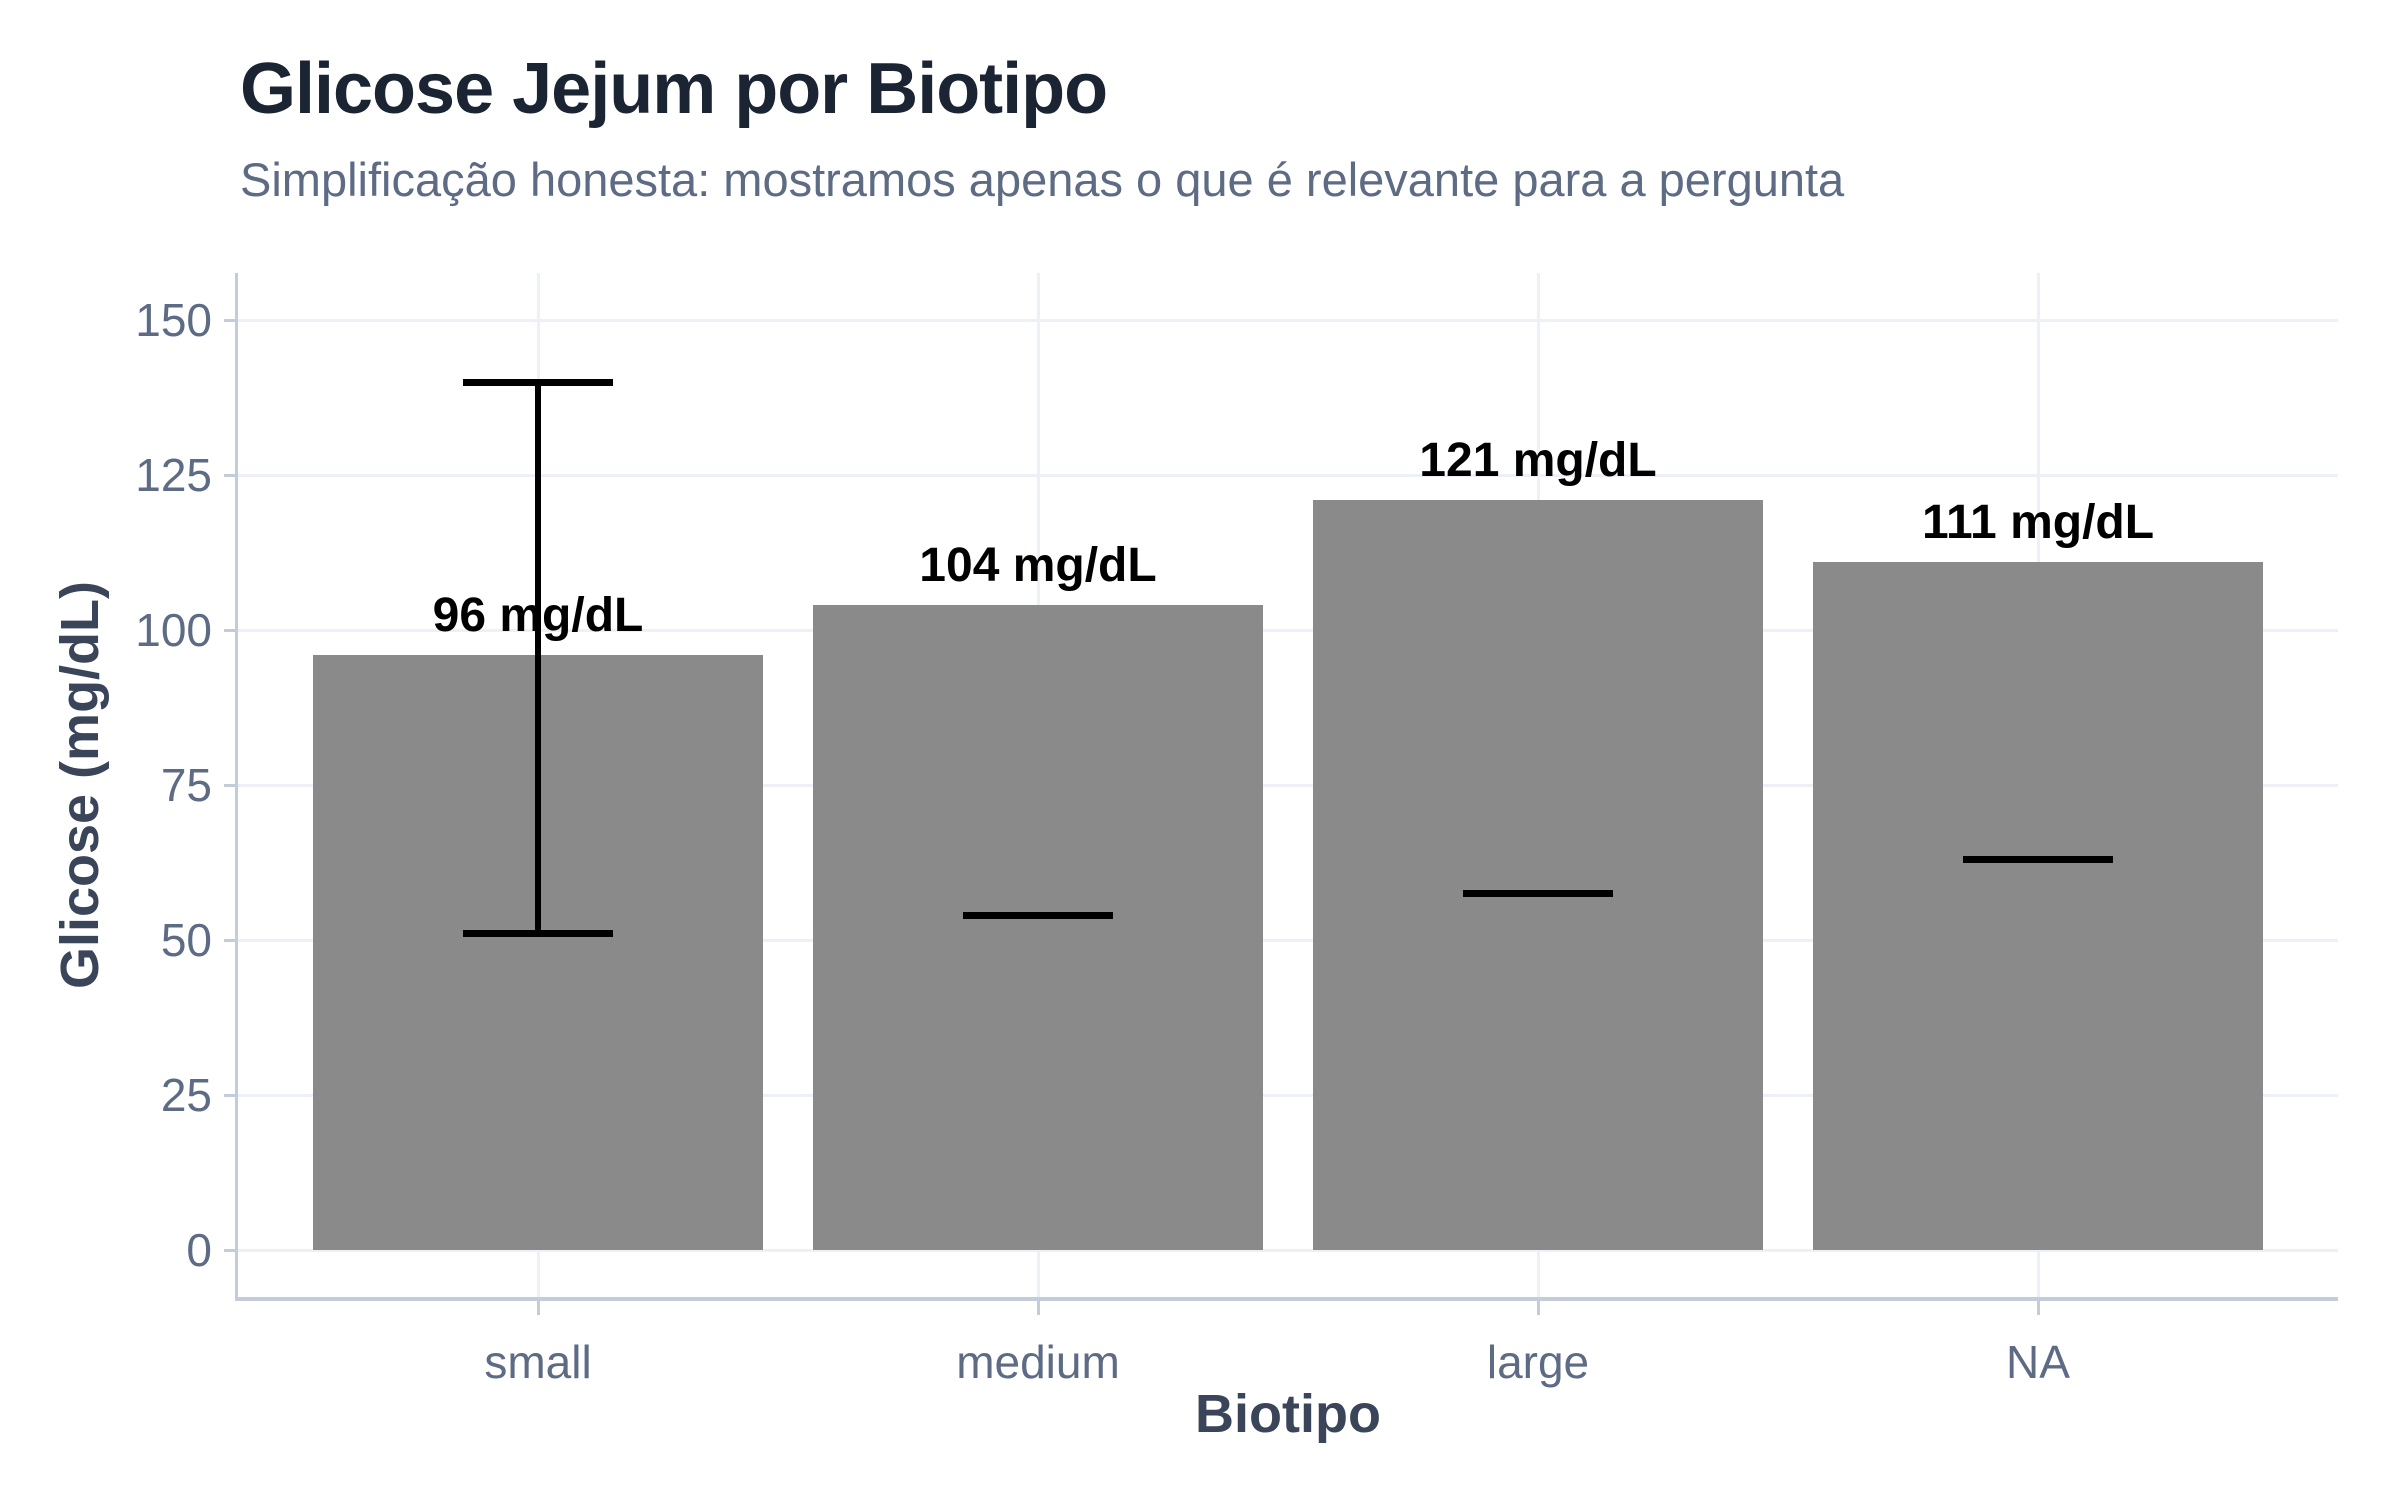 The image size is (2400, 1500). I want to click on y-tick-label-75: 75, so click(186, 785).